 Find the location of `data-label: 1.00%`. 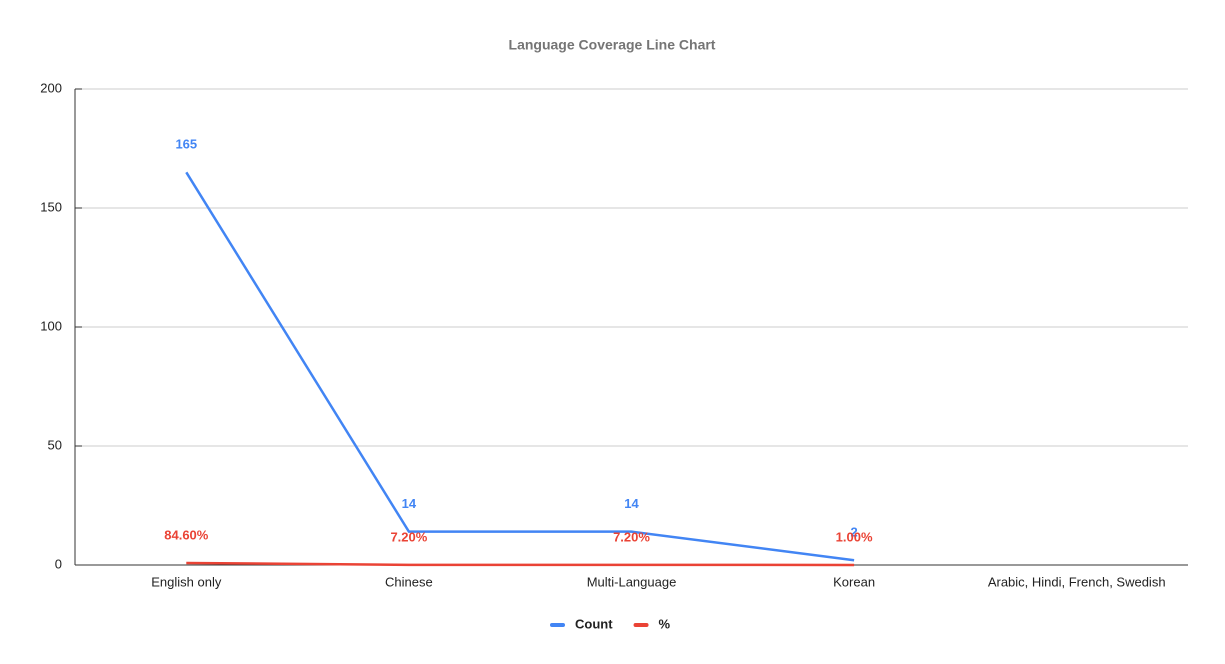

data-label: 1.00% is located at coordinates (854, 536).